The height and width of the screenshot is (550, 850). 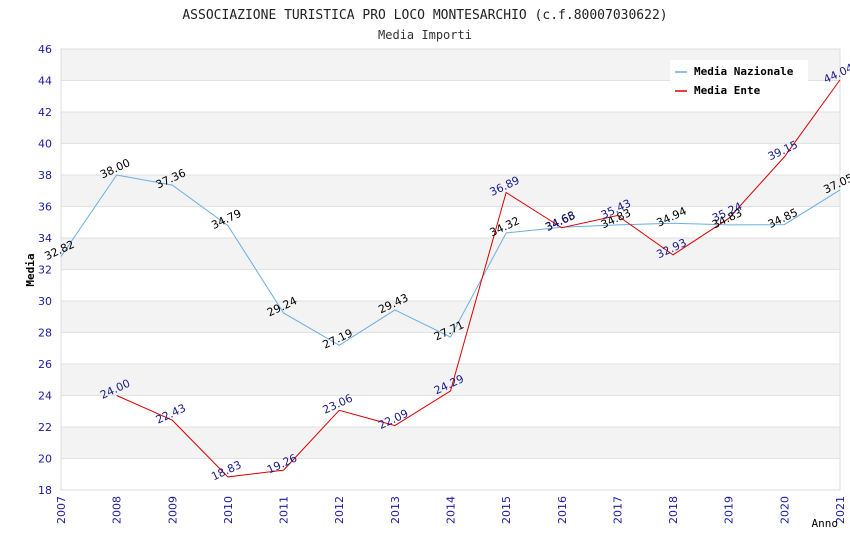 I want to click on legend-label-nazionale: Media Nazionale, so click(x=744, y=71).